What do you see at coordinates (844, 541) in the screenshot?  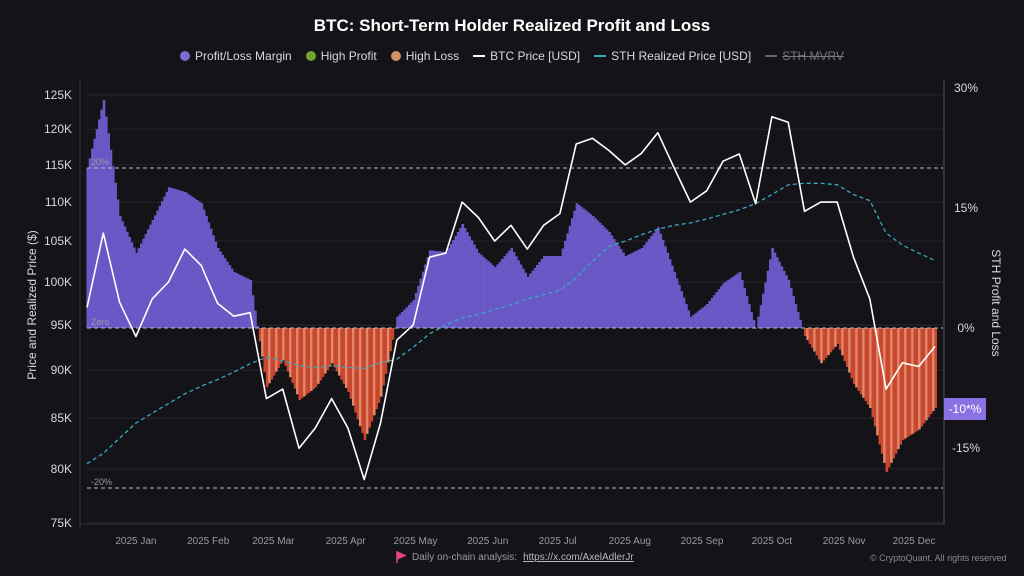 I see `x-tick: 2025 Nov` at bounding box center [844, 541].